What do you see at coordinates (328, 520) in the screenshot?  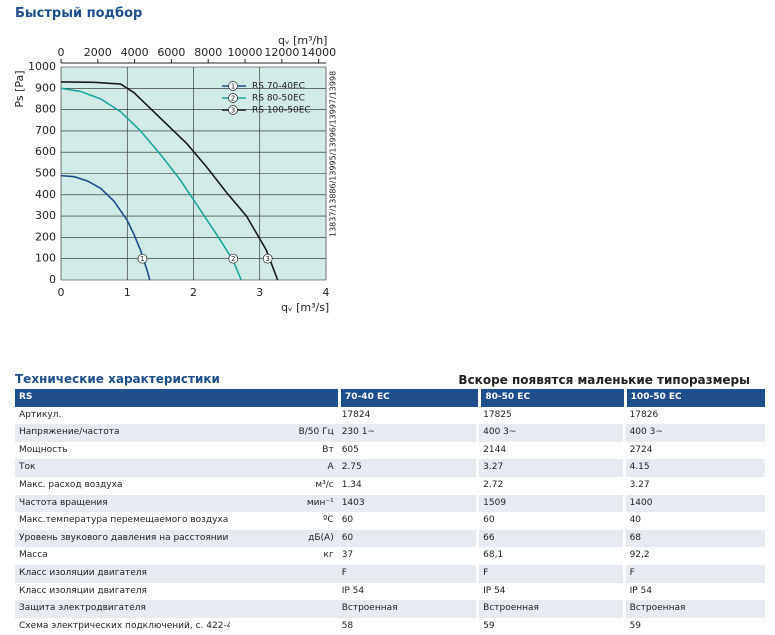 I see `unit-cell: ºС` at bounding box center [328, 520].